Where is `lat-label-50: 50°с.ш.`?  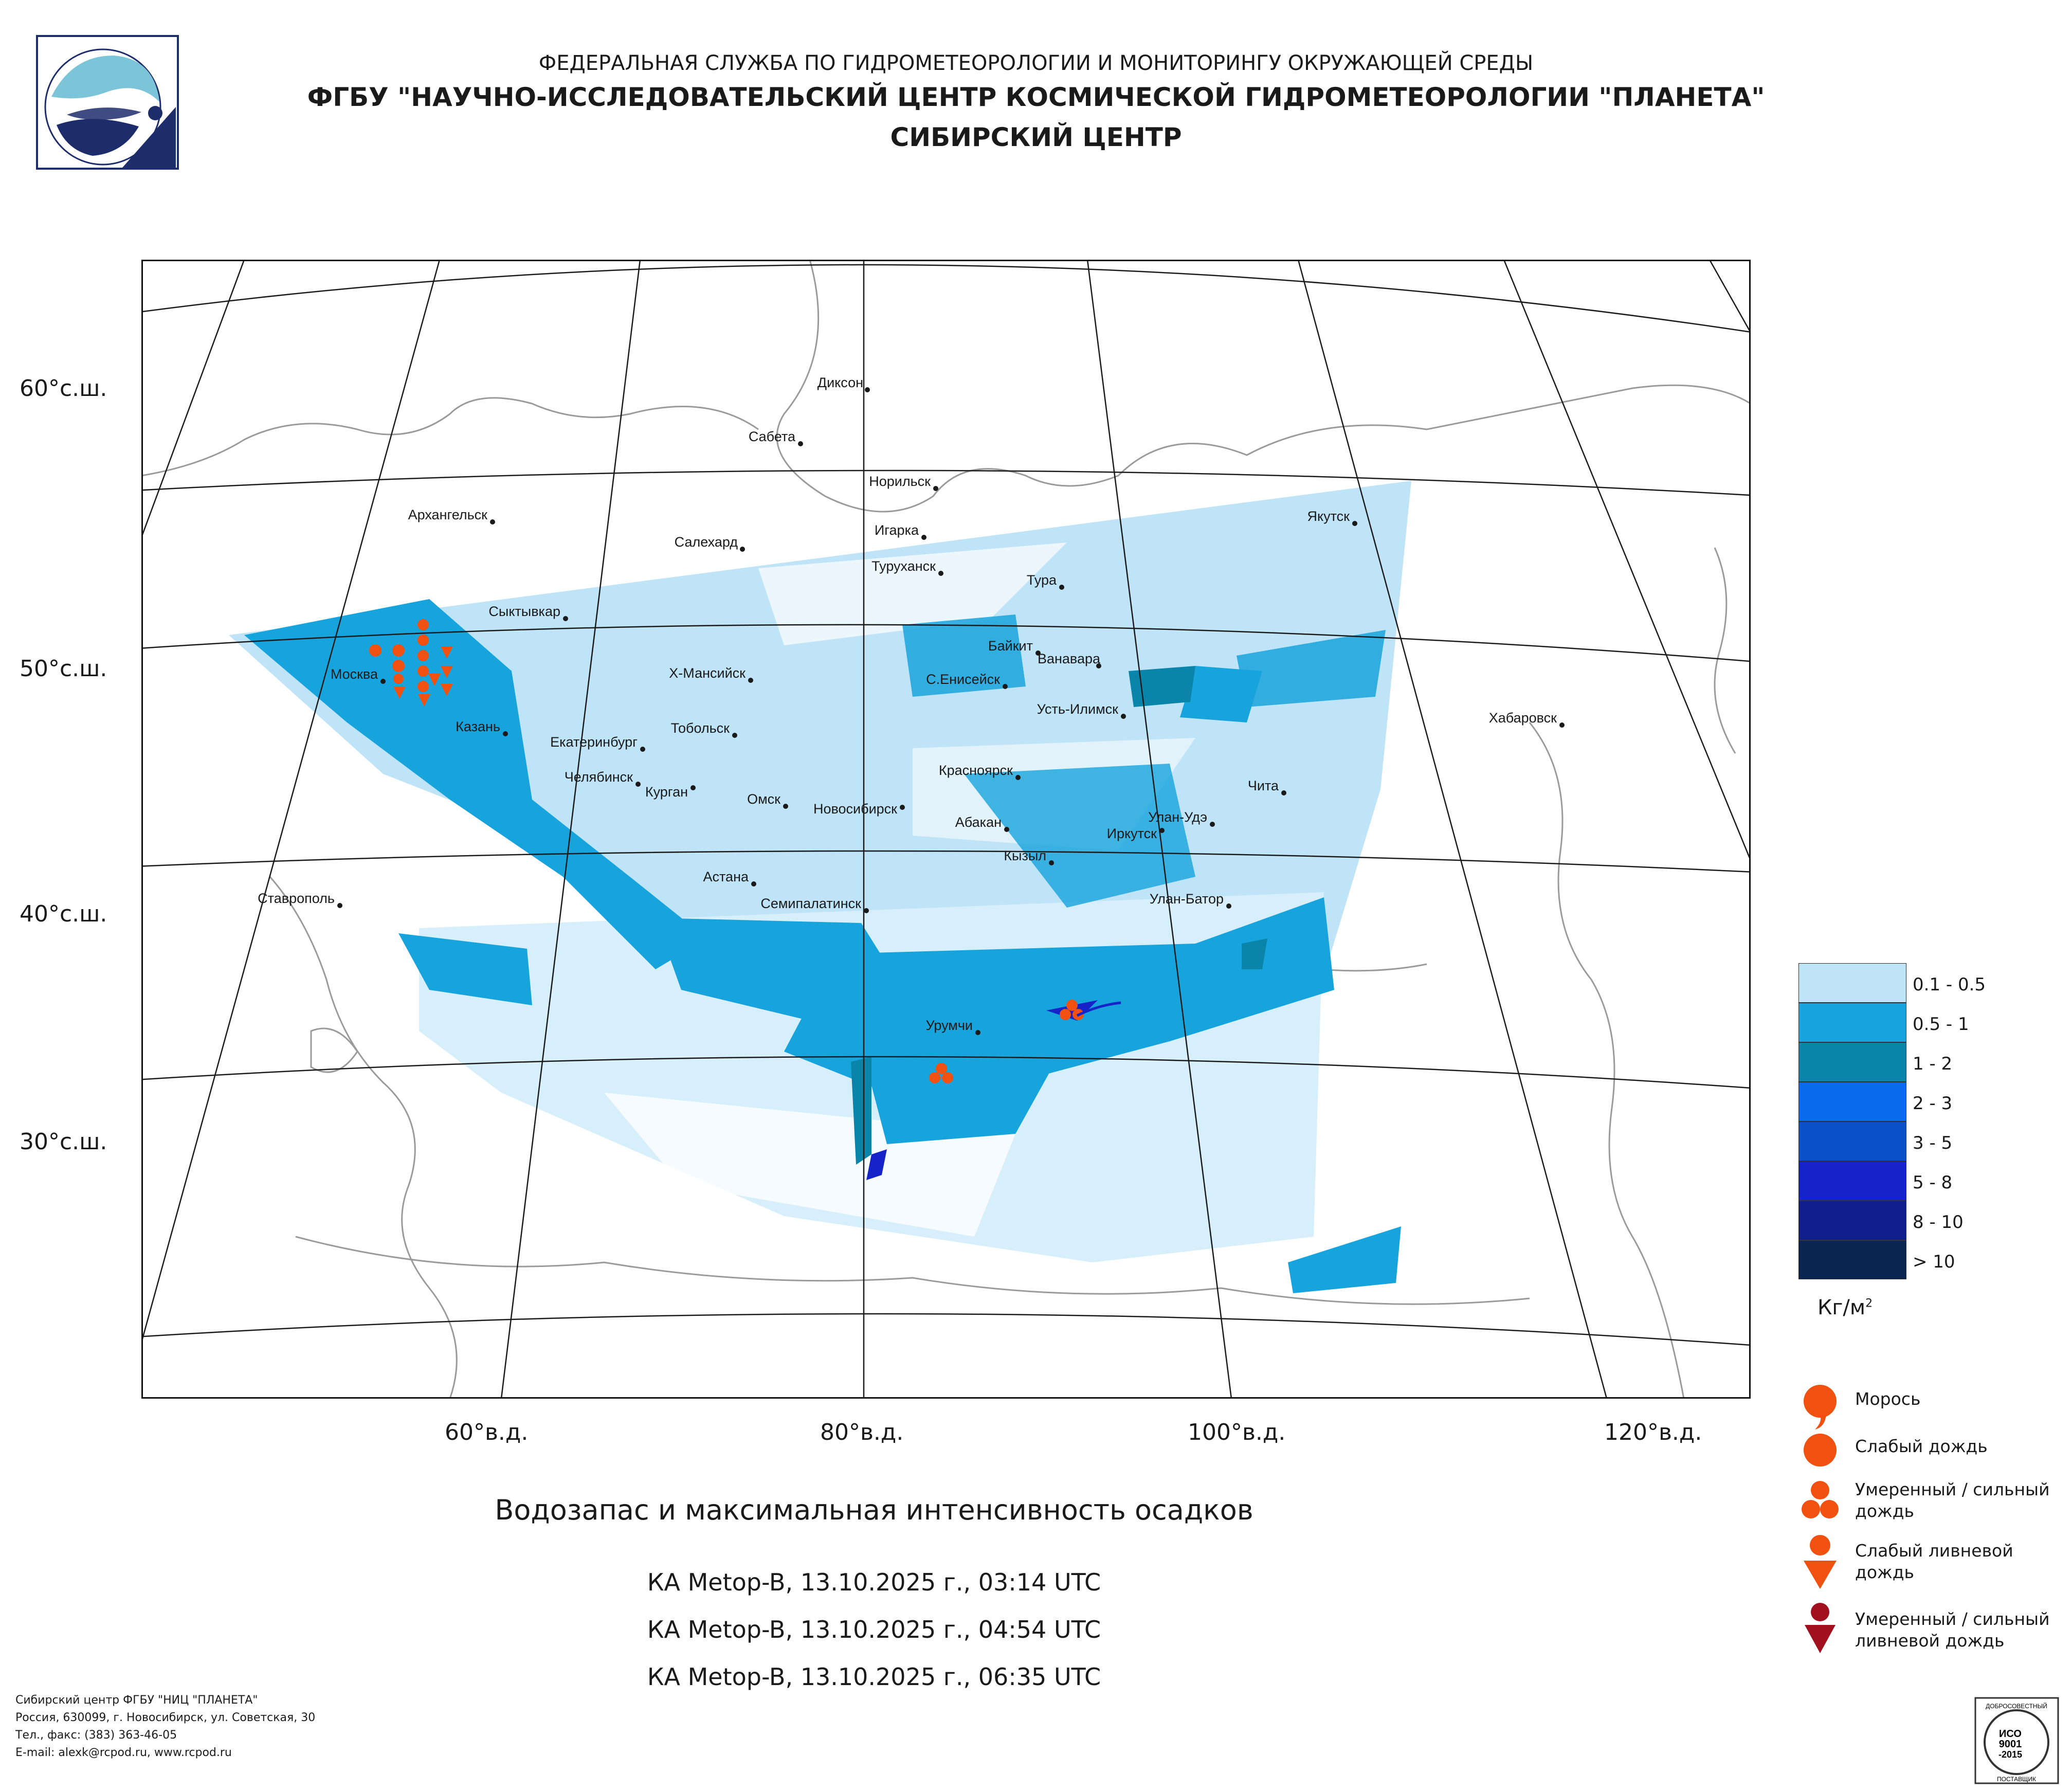 lat-label-50: 50°с.ш. is located at coordinates (63, 669).